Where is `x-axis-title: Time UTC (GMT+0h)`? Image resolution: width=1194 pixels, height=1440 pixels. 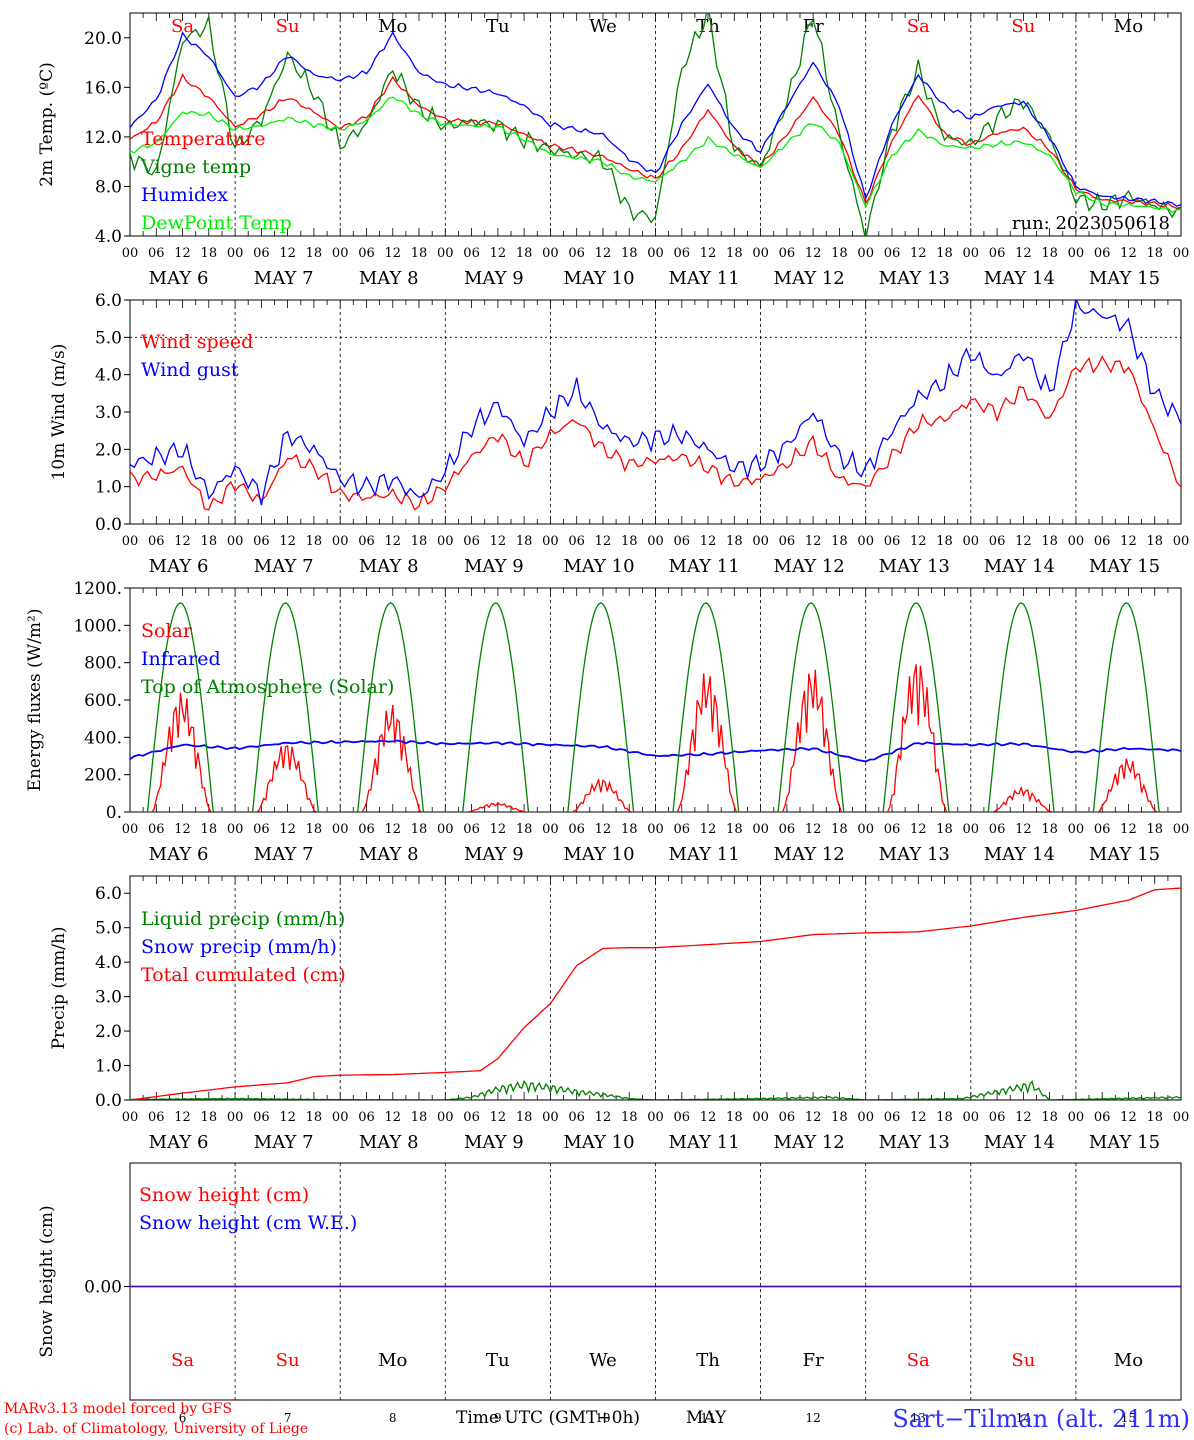 x-axis-title: Time UTC (GMT+0h) is located at coordinates (548, 1418).